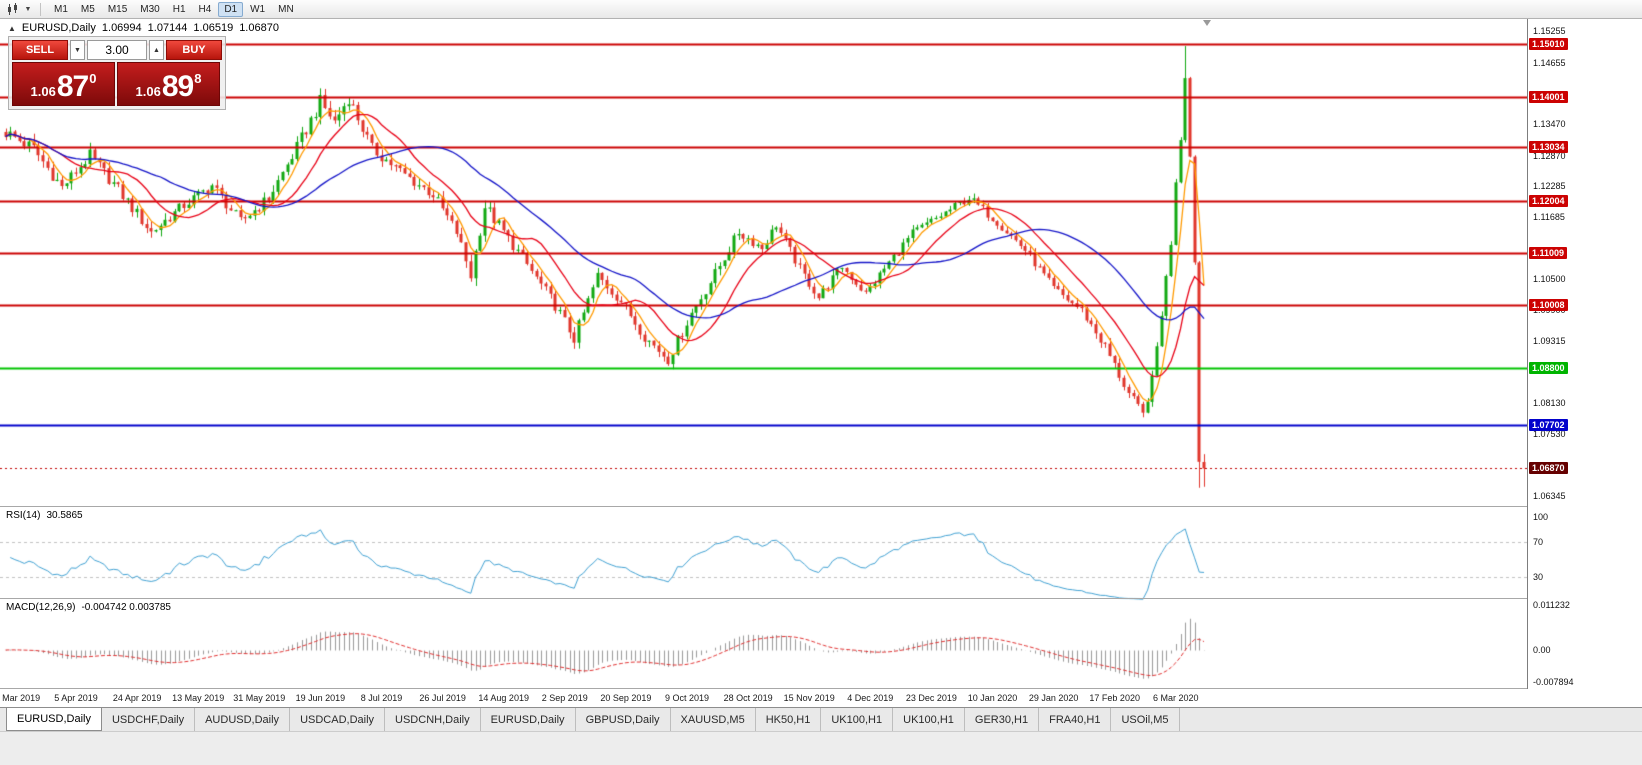 The image size is (1642, 765). Describe the element at coordinates (789, 719) in the screenshot. I see `chart-tab: HK50,H1` at that location.